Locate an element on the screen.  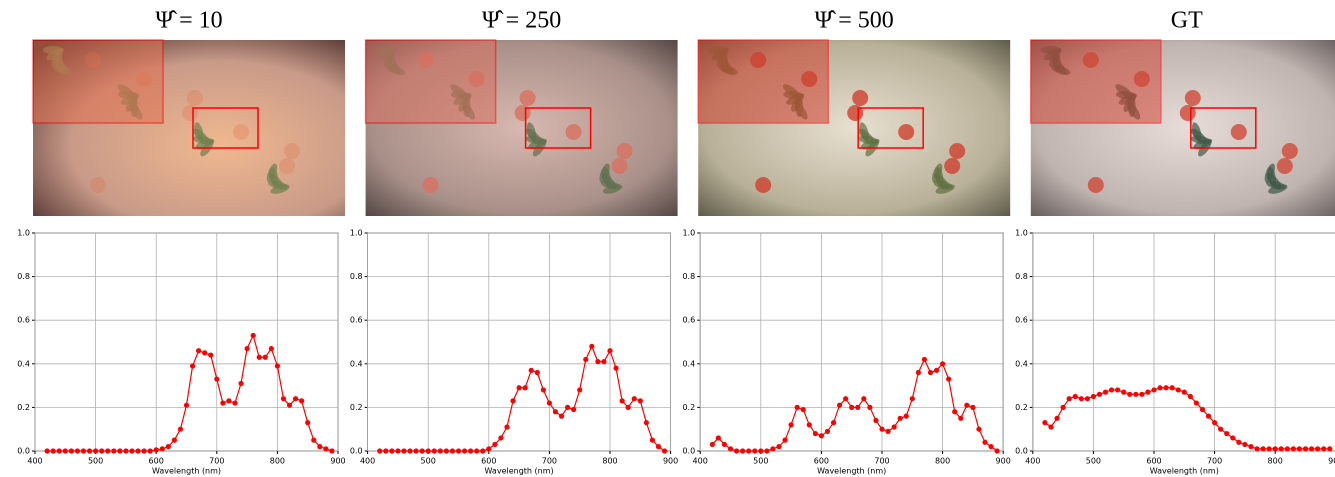
leaf is located at coordinates (945, 189).